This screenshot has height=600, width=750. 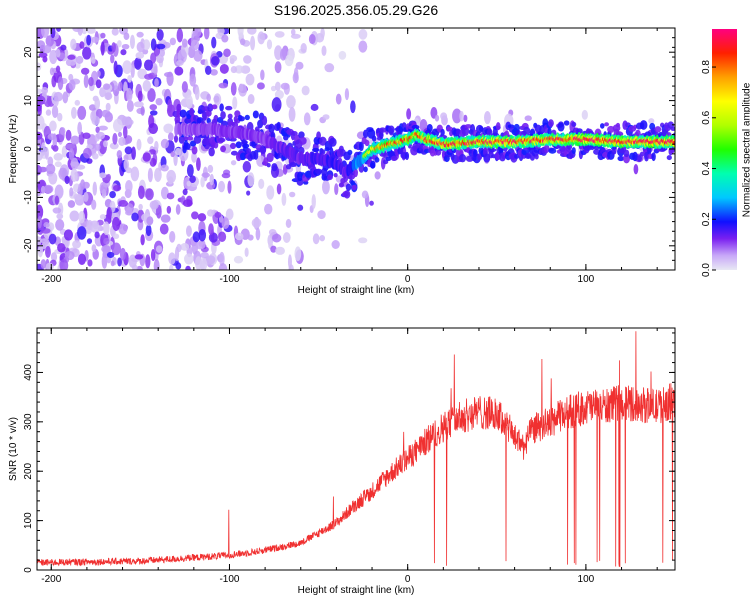 What do you see at coordinates (706, 270) in the screenshot?
I see `colorbar-tick-label: 0.0` at bounding box center [706, 270].